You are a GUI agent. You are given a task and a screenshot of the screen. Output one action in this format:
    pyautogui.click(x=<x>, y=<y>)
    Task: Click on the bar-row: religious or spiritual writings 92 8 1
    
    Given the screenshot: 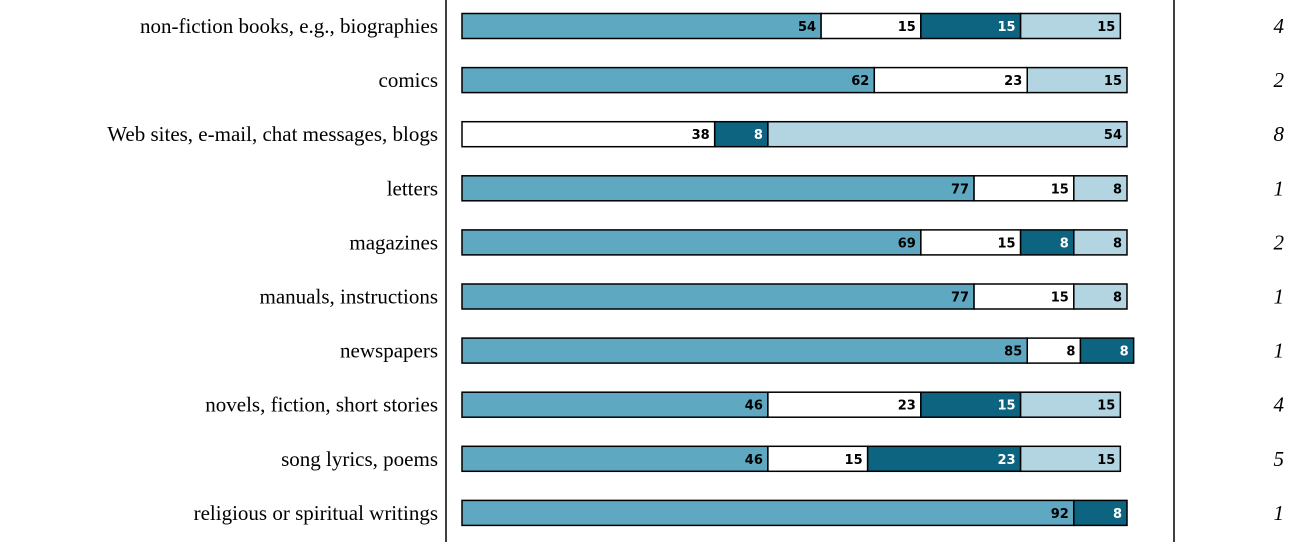 What is the action you would take?
    pyautogui.click(x=739, y=513)
    